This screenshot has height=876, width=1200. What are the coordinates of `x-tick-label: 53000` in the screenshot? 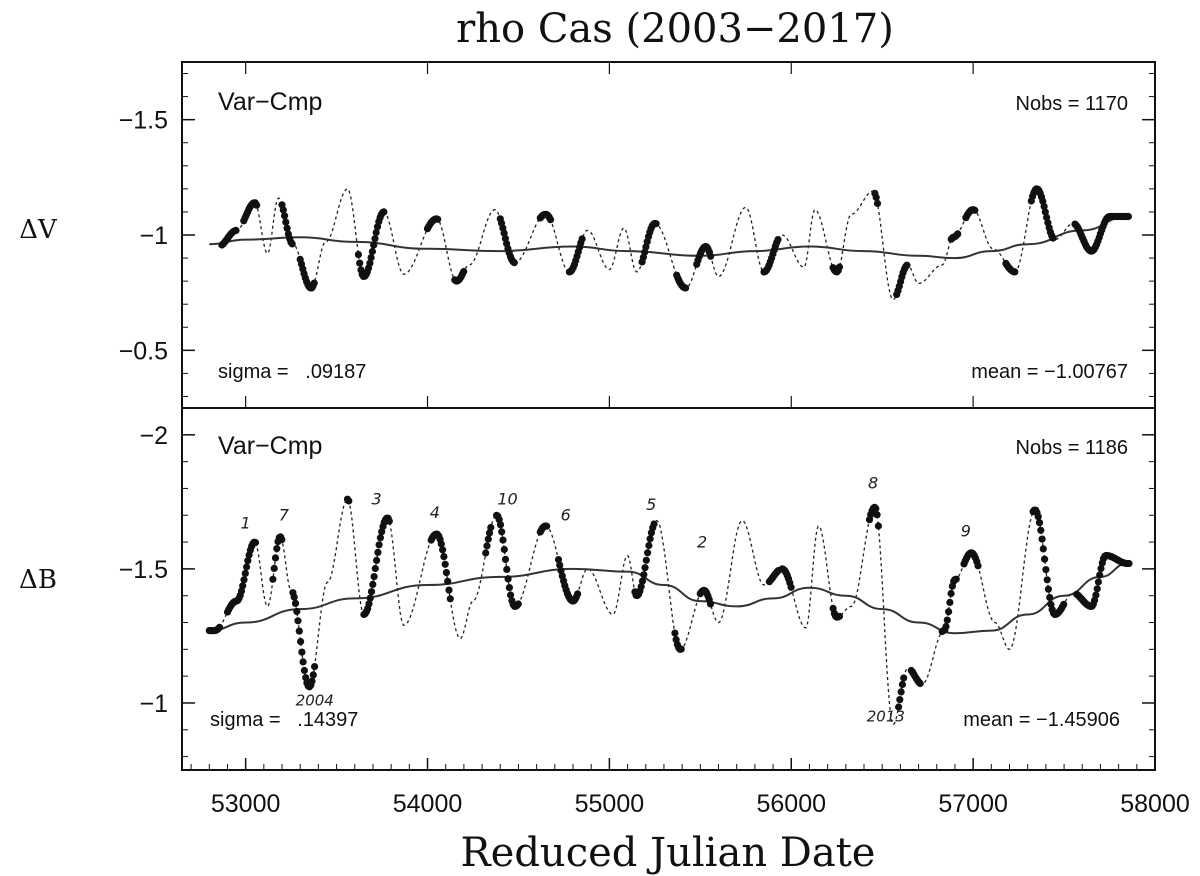 It's located at (246, 804).